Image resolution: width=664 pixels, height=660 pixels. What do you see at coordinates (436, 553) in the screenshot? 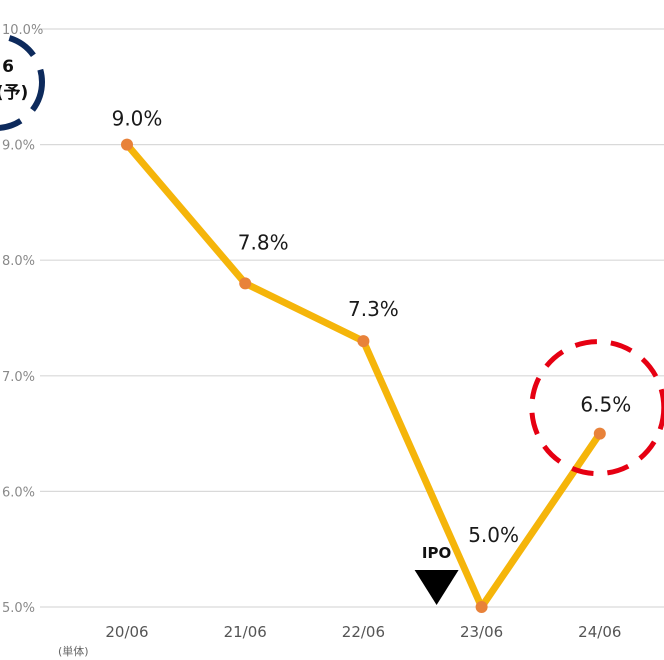
I see `ipo-label: IPO` at bounding box center [436, 553].